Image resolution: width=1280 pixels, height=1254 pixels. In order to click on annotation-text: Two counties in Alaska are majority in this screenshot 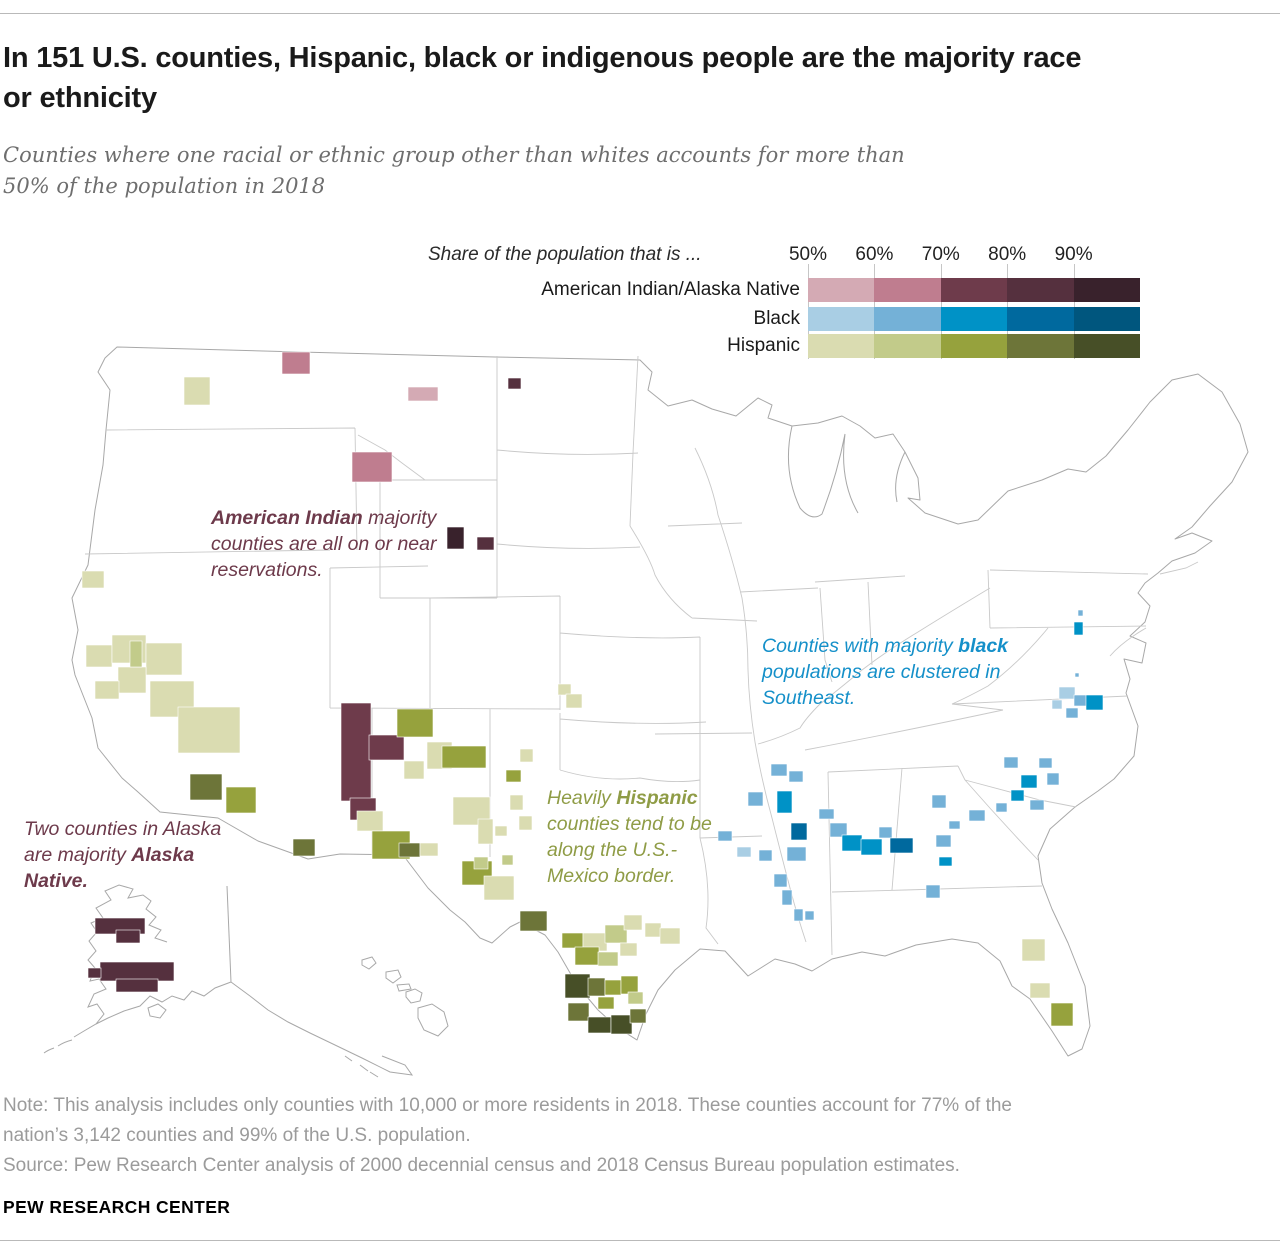, I will do `click(123, 842)`.